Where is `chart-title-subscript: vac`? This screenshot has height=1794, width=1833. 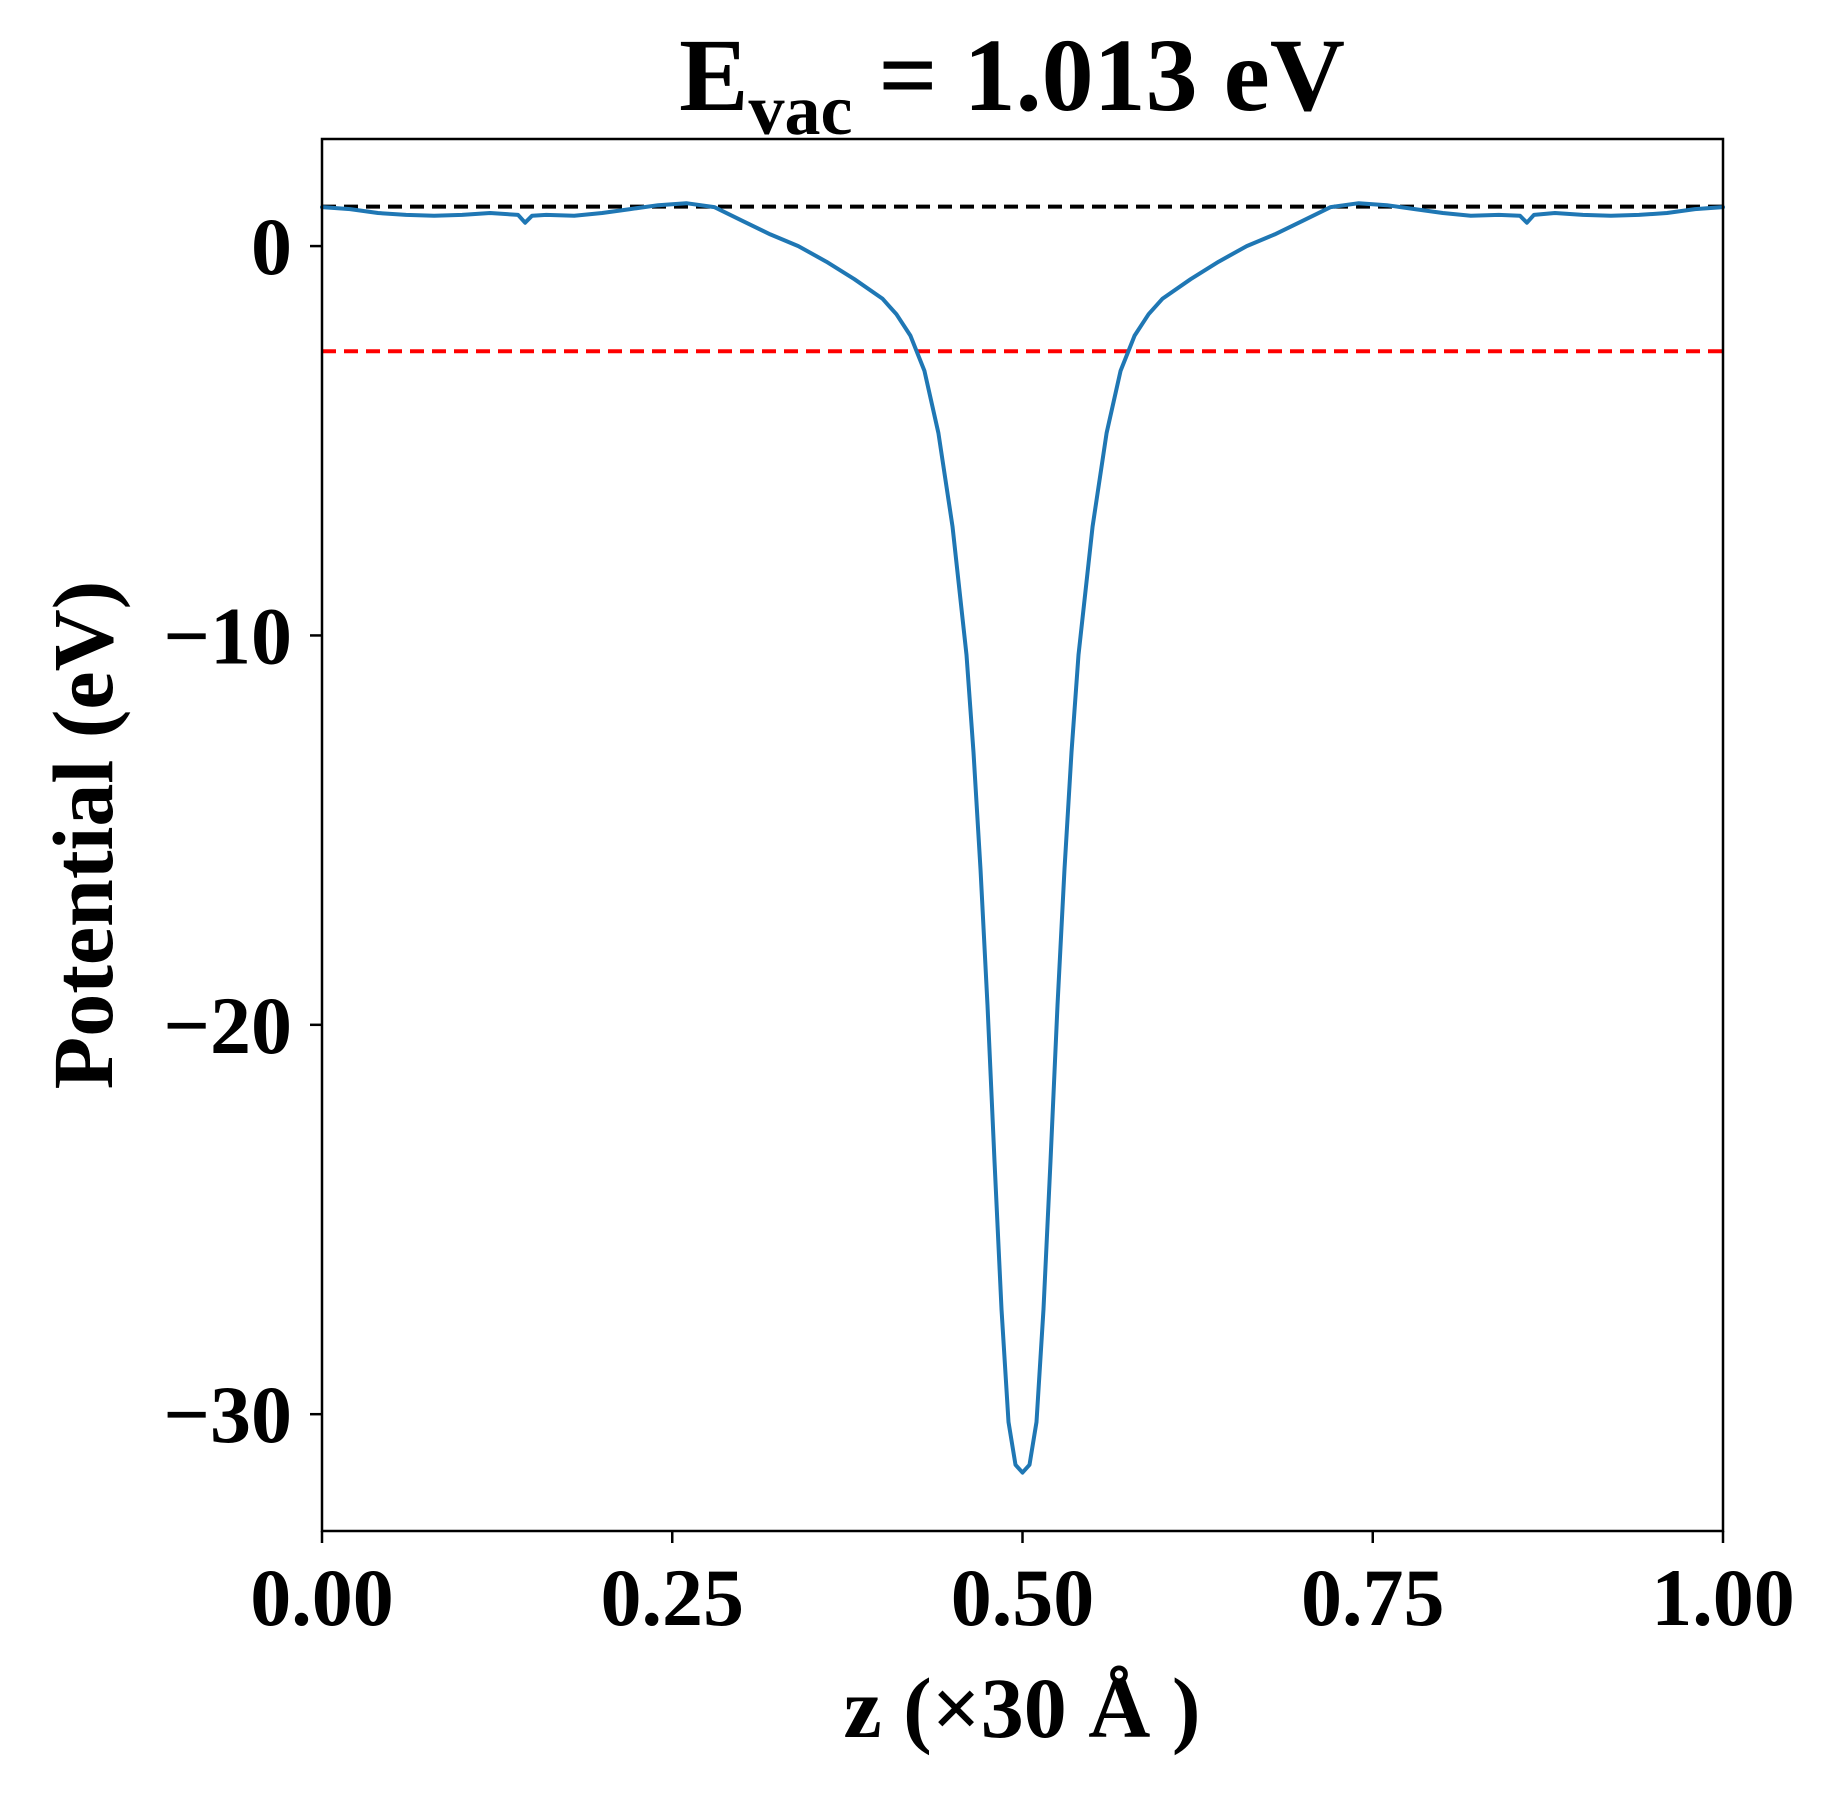 chart-title-subscript: vac is located at coordinates (800, 110).